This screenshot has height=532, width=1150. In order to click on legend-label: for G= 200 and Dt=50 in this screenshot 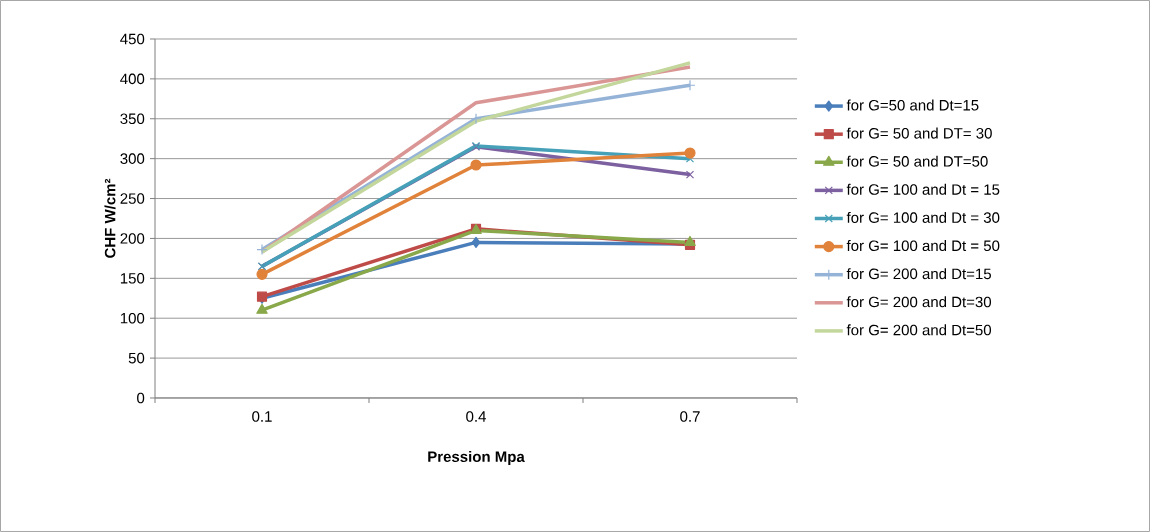, I will do `click(919, 330)`.